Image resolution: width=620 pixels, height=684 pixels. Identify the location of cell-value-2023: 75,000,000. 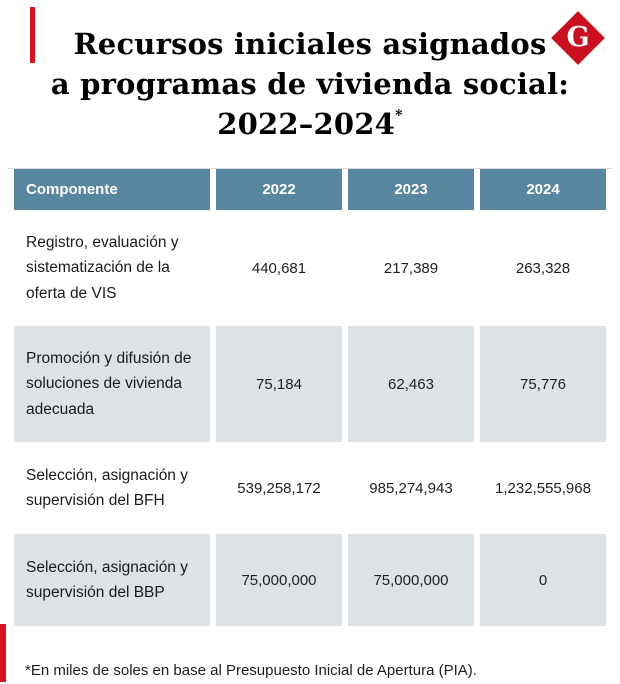
(411, 580).